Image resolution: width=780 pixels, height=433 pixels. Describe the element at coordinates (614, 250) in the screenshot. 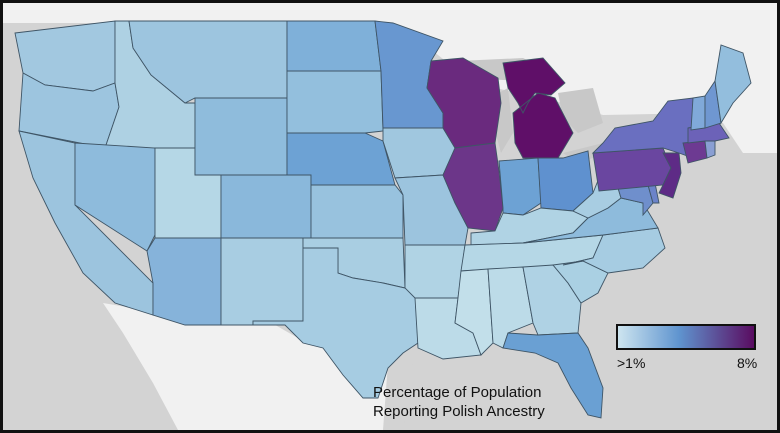

I see `state-NC` at that location.